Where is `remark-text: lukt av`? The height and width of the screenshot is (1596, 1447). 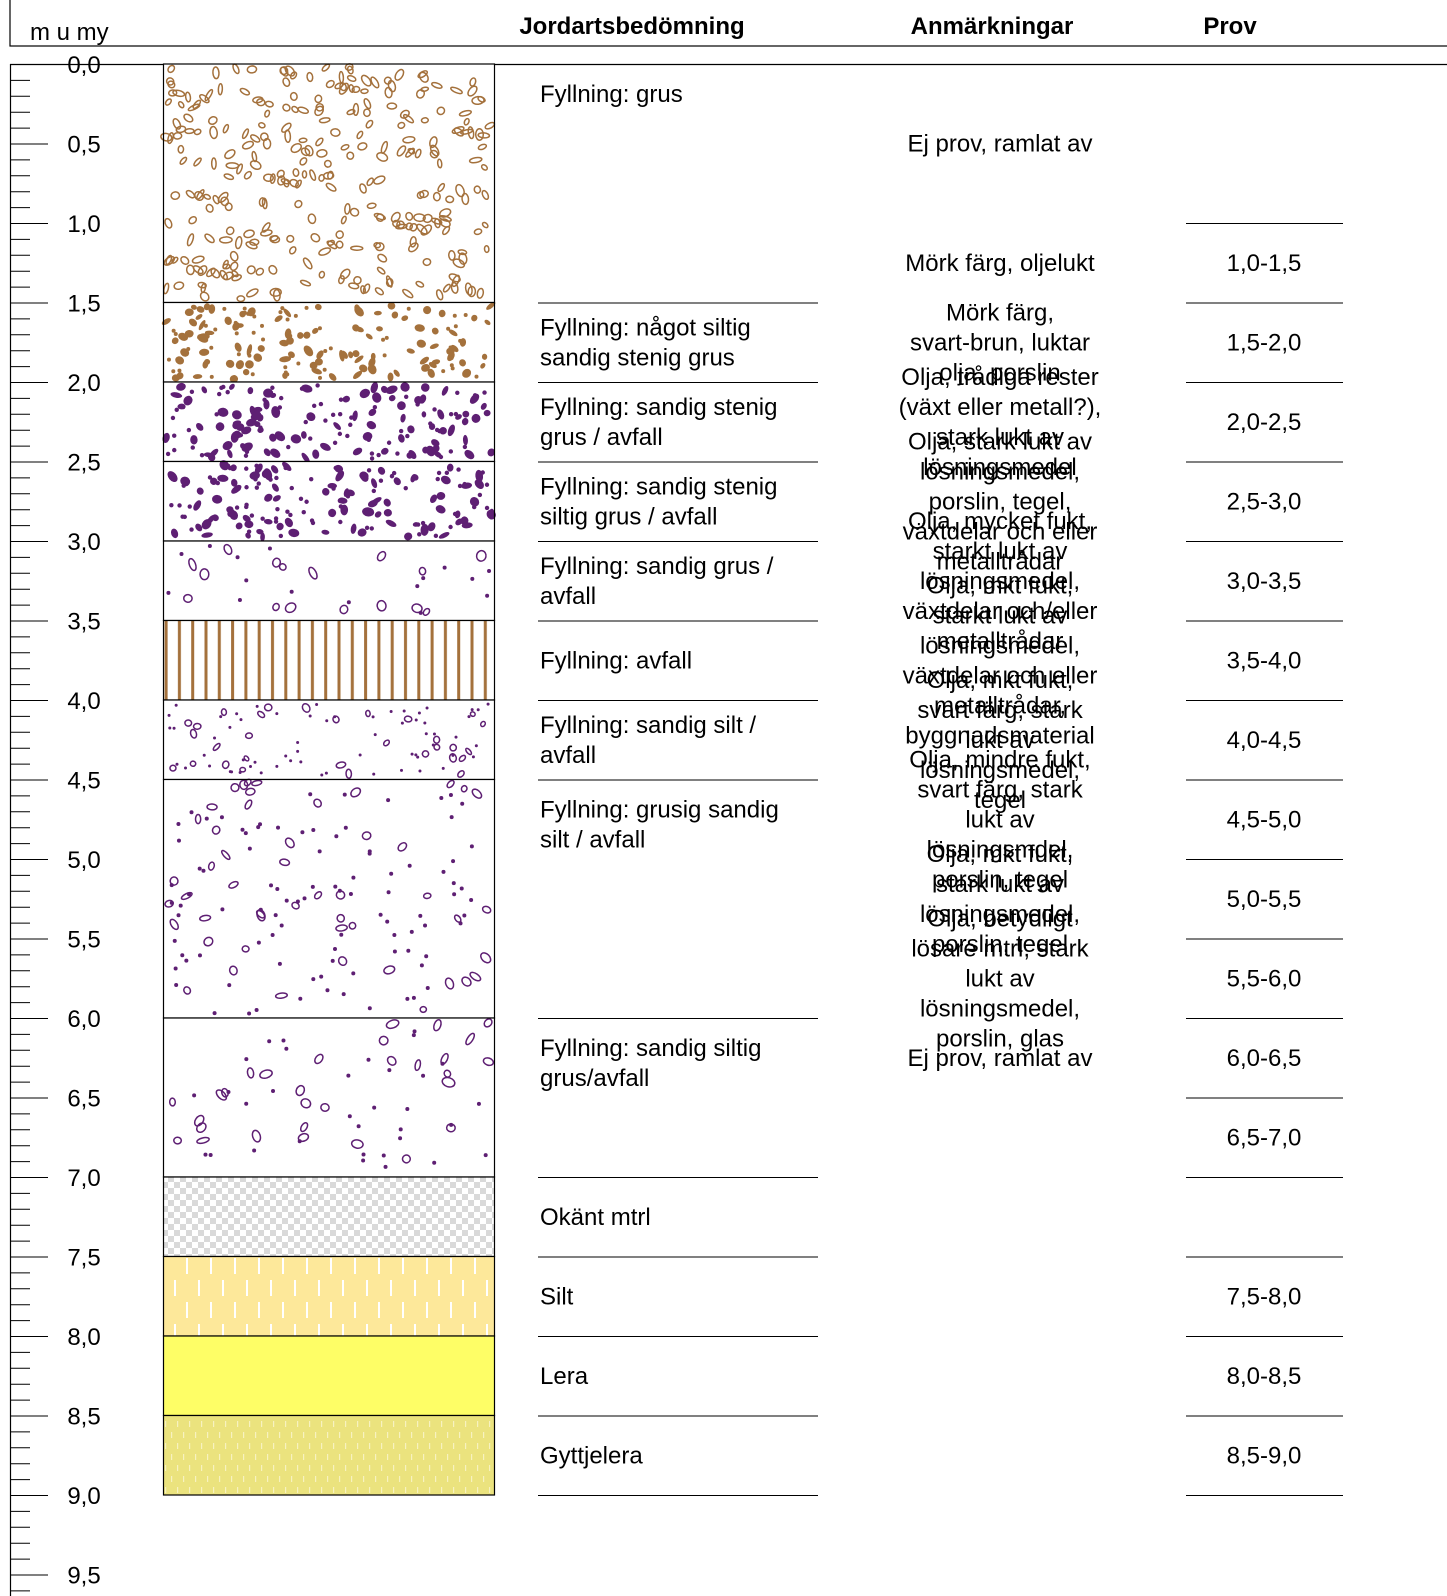
remark-text: lukt av is located at coordinates (999, 740).